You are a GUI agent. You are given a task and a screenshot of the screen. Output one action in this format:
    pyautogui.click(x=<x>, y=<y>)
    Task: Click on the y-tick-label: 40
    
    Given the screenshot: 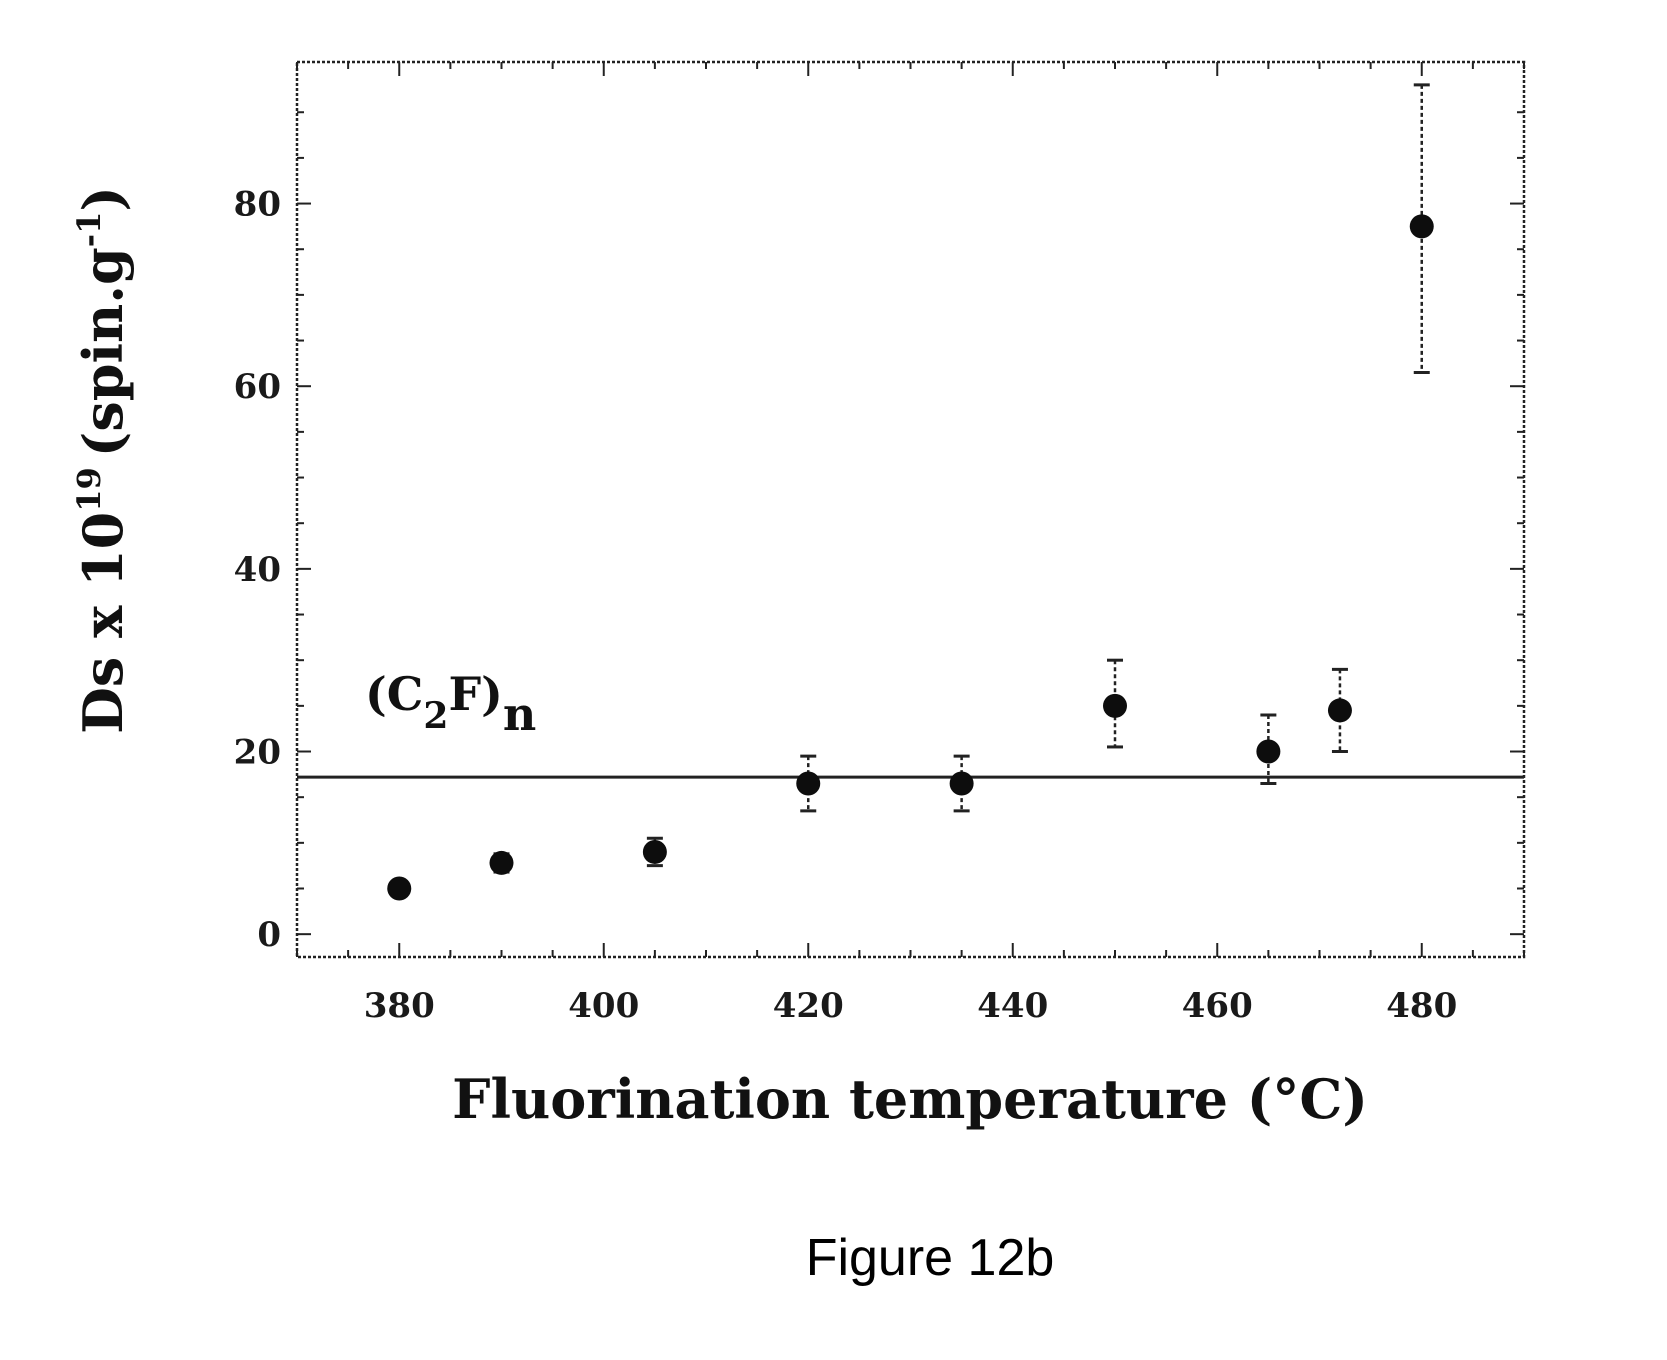 What is the action you would take?
    pyautogui.click(x=257, y=570)
    